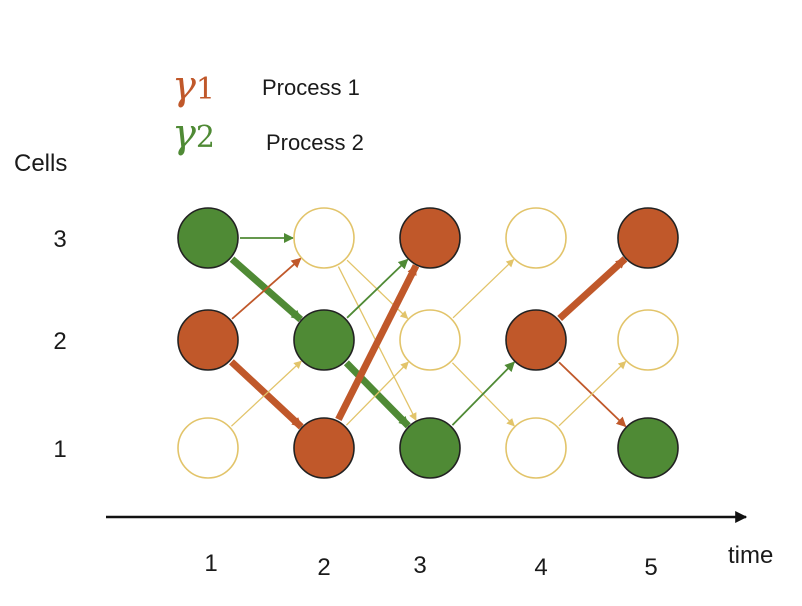  I want to click on arrow-t3c1-to-t4c2, so click(483, 393).